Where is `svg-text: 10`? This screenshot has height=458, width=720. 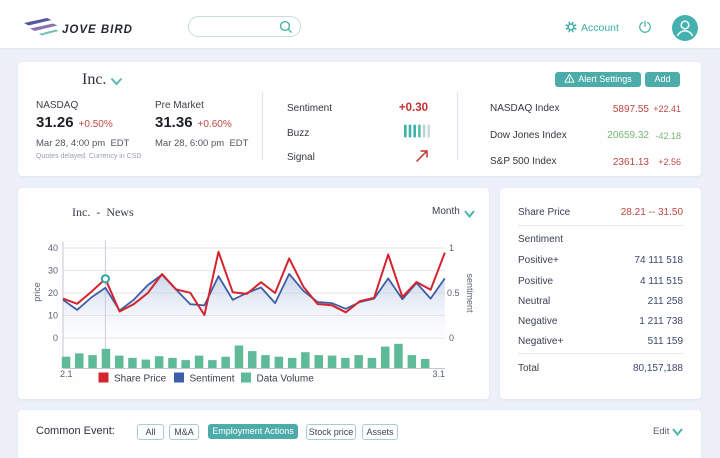 svg-text: 10 is located at coordinates (53, 316).